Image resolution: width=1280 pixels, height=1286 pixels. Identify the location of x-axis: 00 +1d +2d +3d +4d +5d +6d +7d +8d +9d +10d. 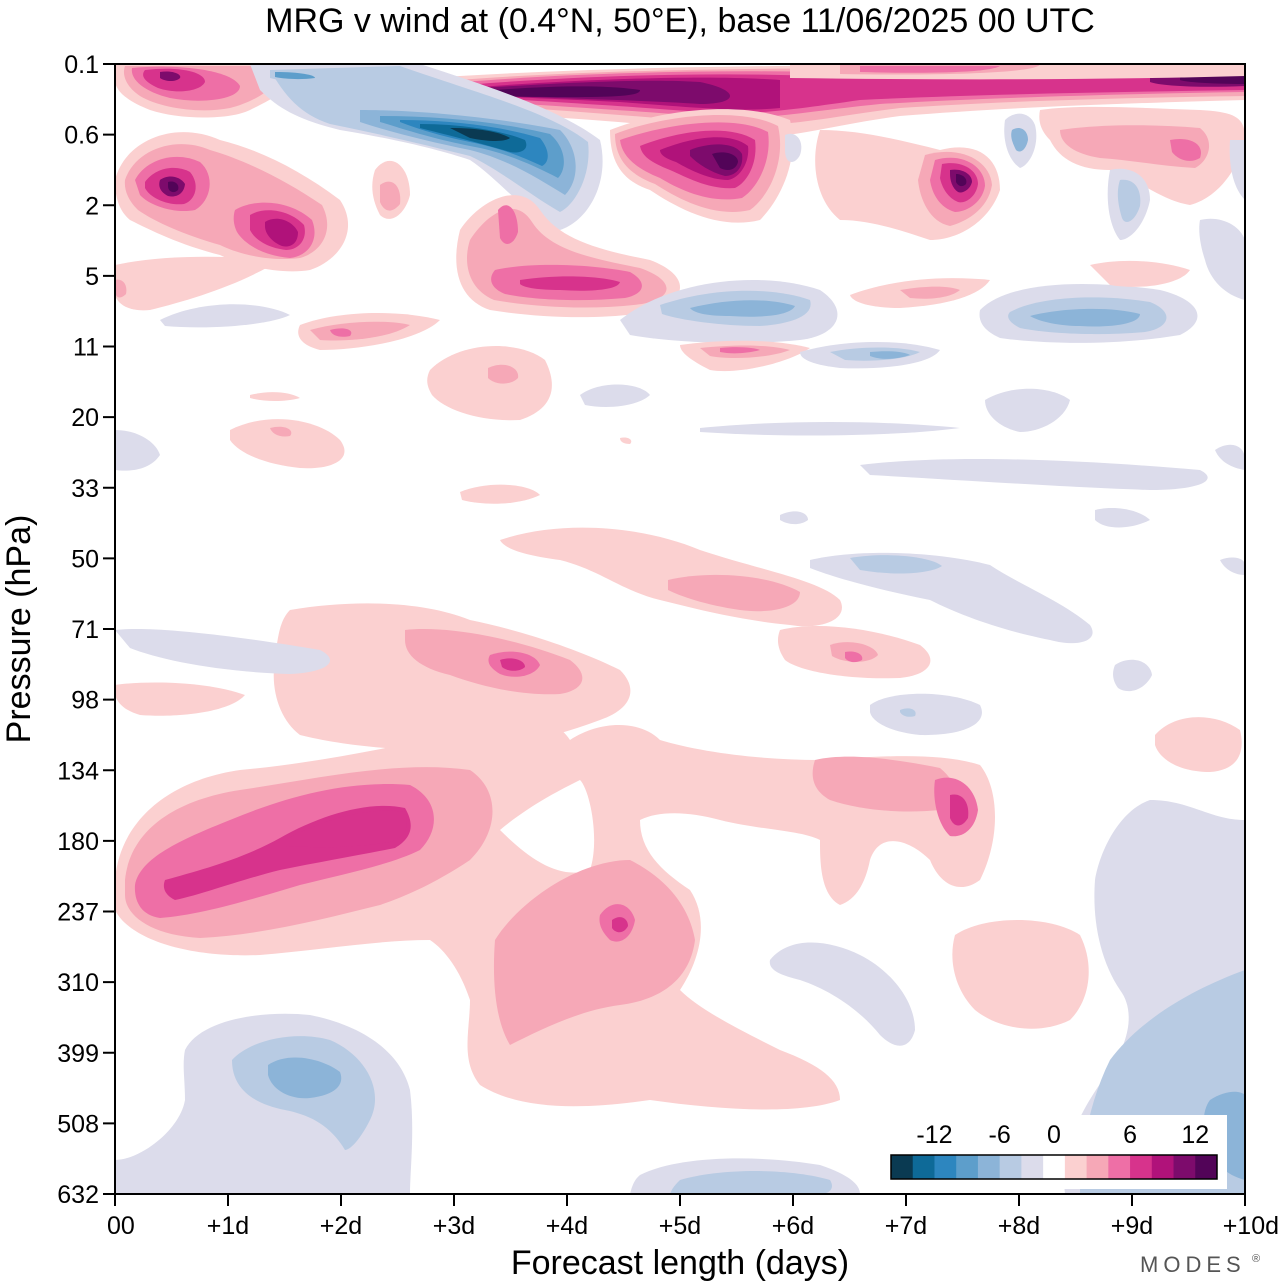
(693, 1217).